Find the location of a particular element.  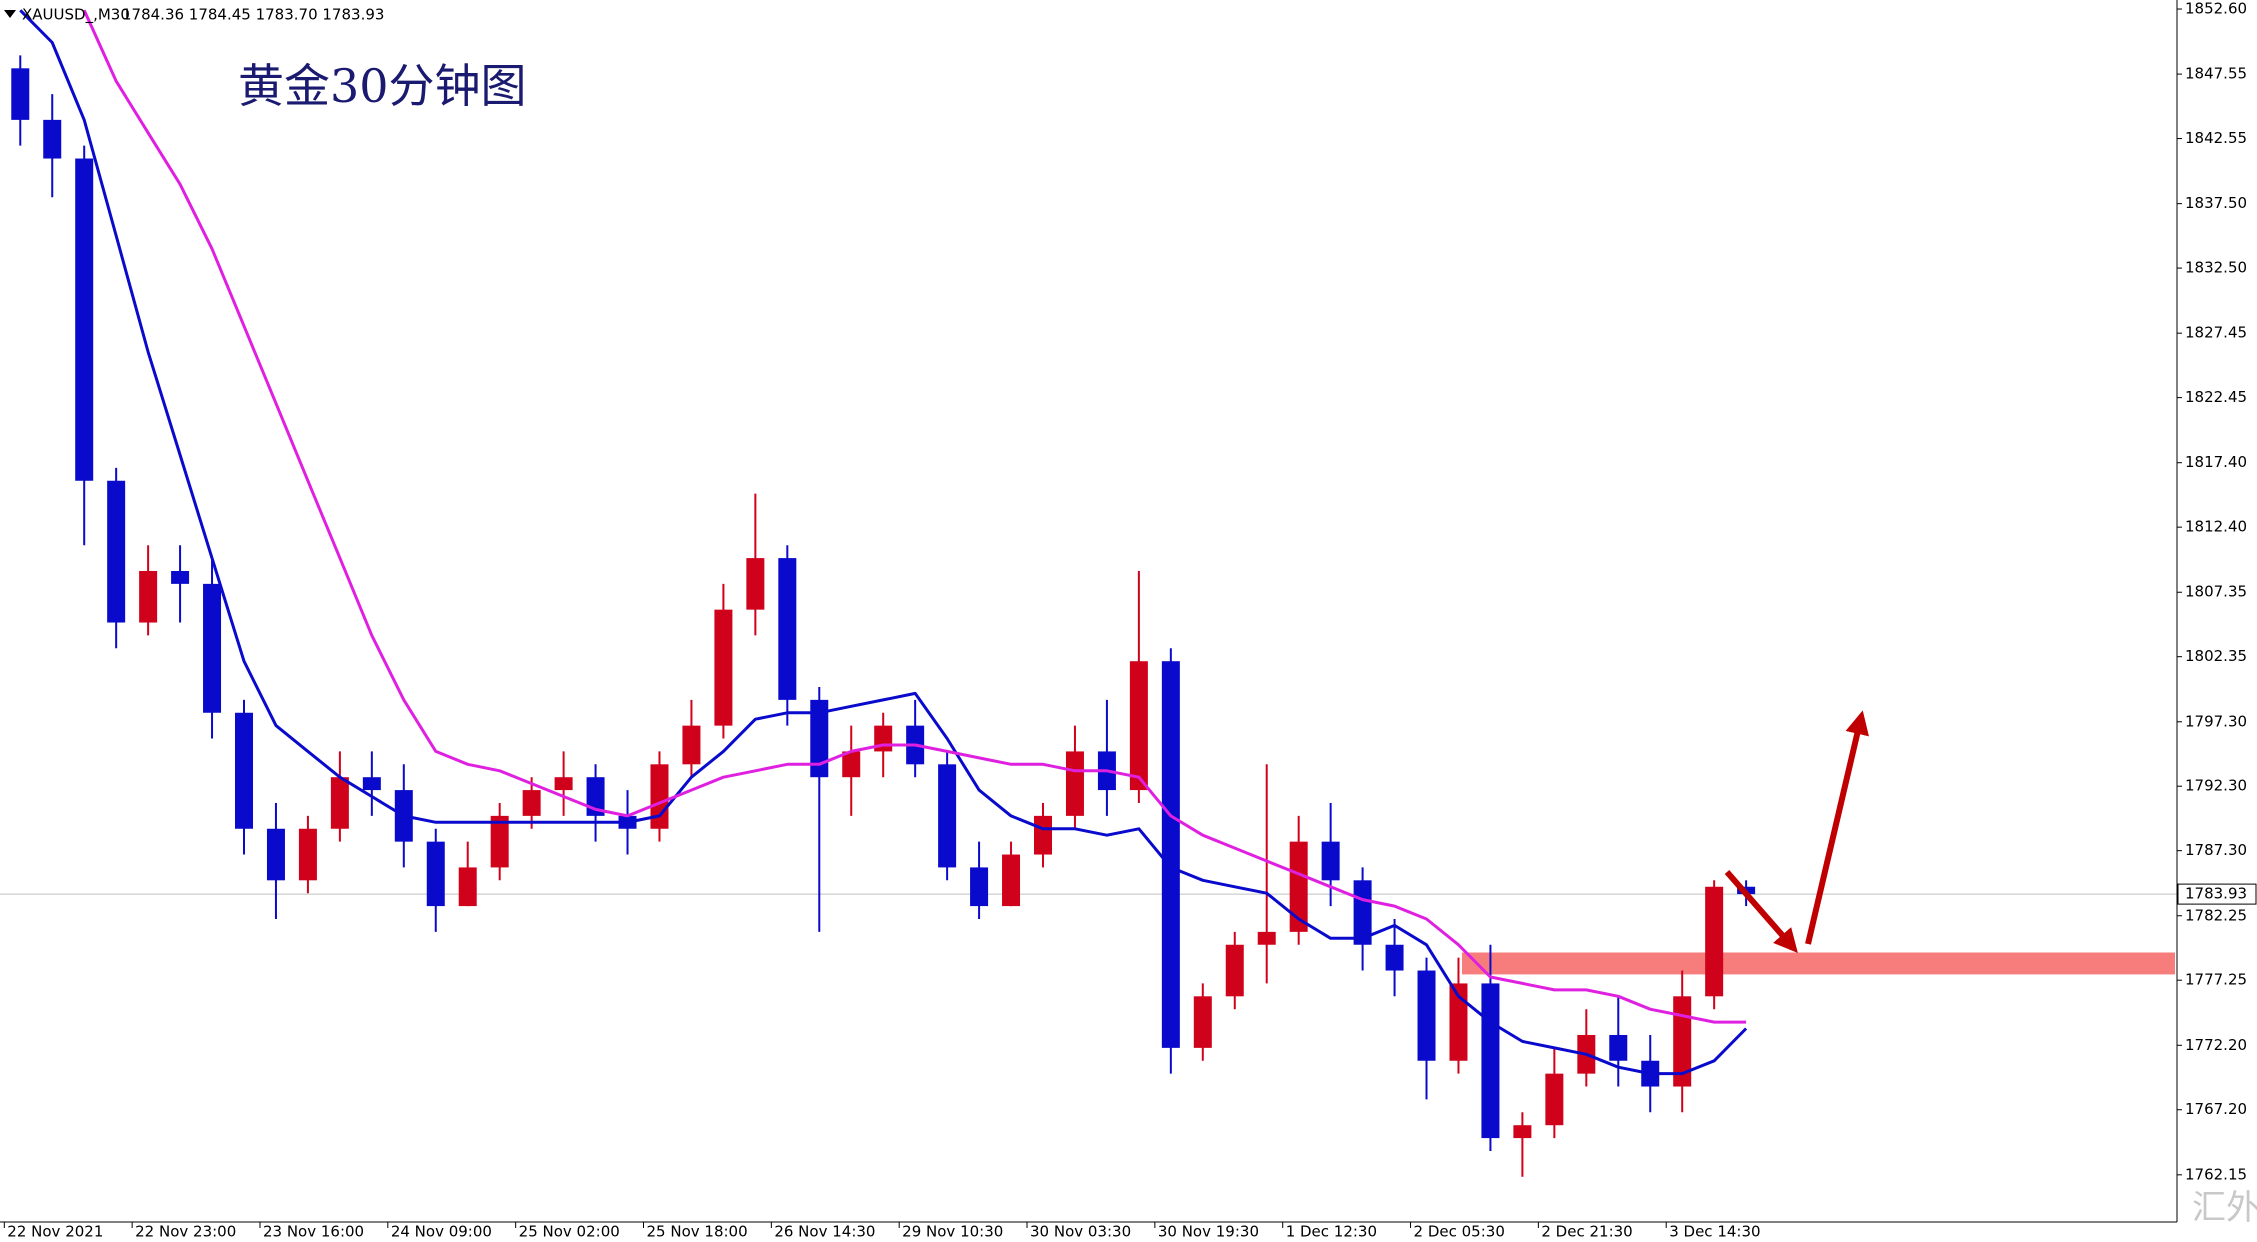

x-tick-label: 30 Nov 03:30 is located at coordinates (1080, 1232).